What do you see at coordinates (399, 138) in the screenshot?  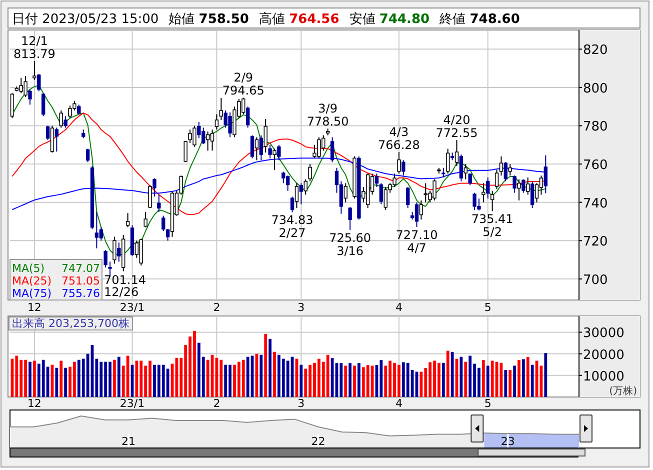 I see `annotation: 4/3 766.28` at bounding box center [399, 138].